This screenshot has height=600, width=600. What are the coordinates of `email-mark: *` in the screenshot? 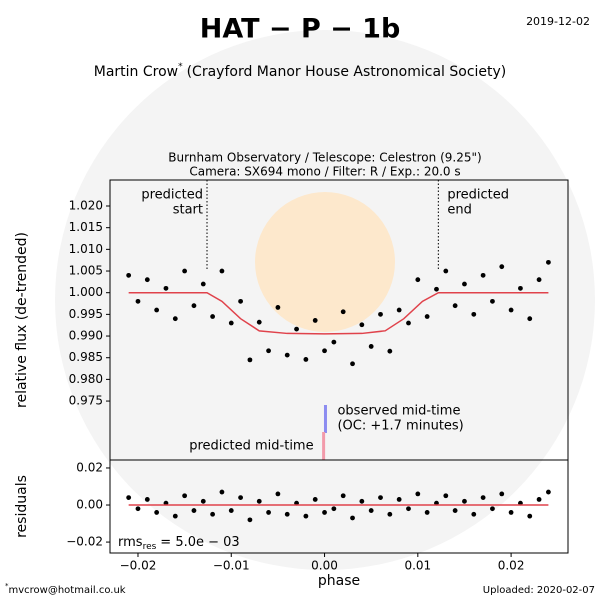 It's located at (7, 586).